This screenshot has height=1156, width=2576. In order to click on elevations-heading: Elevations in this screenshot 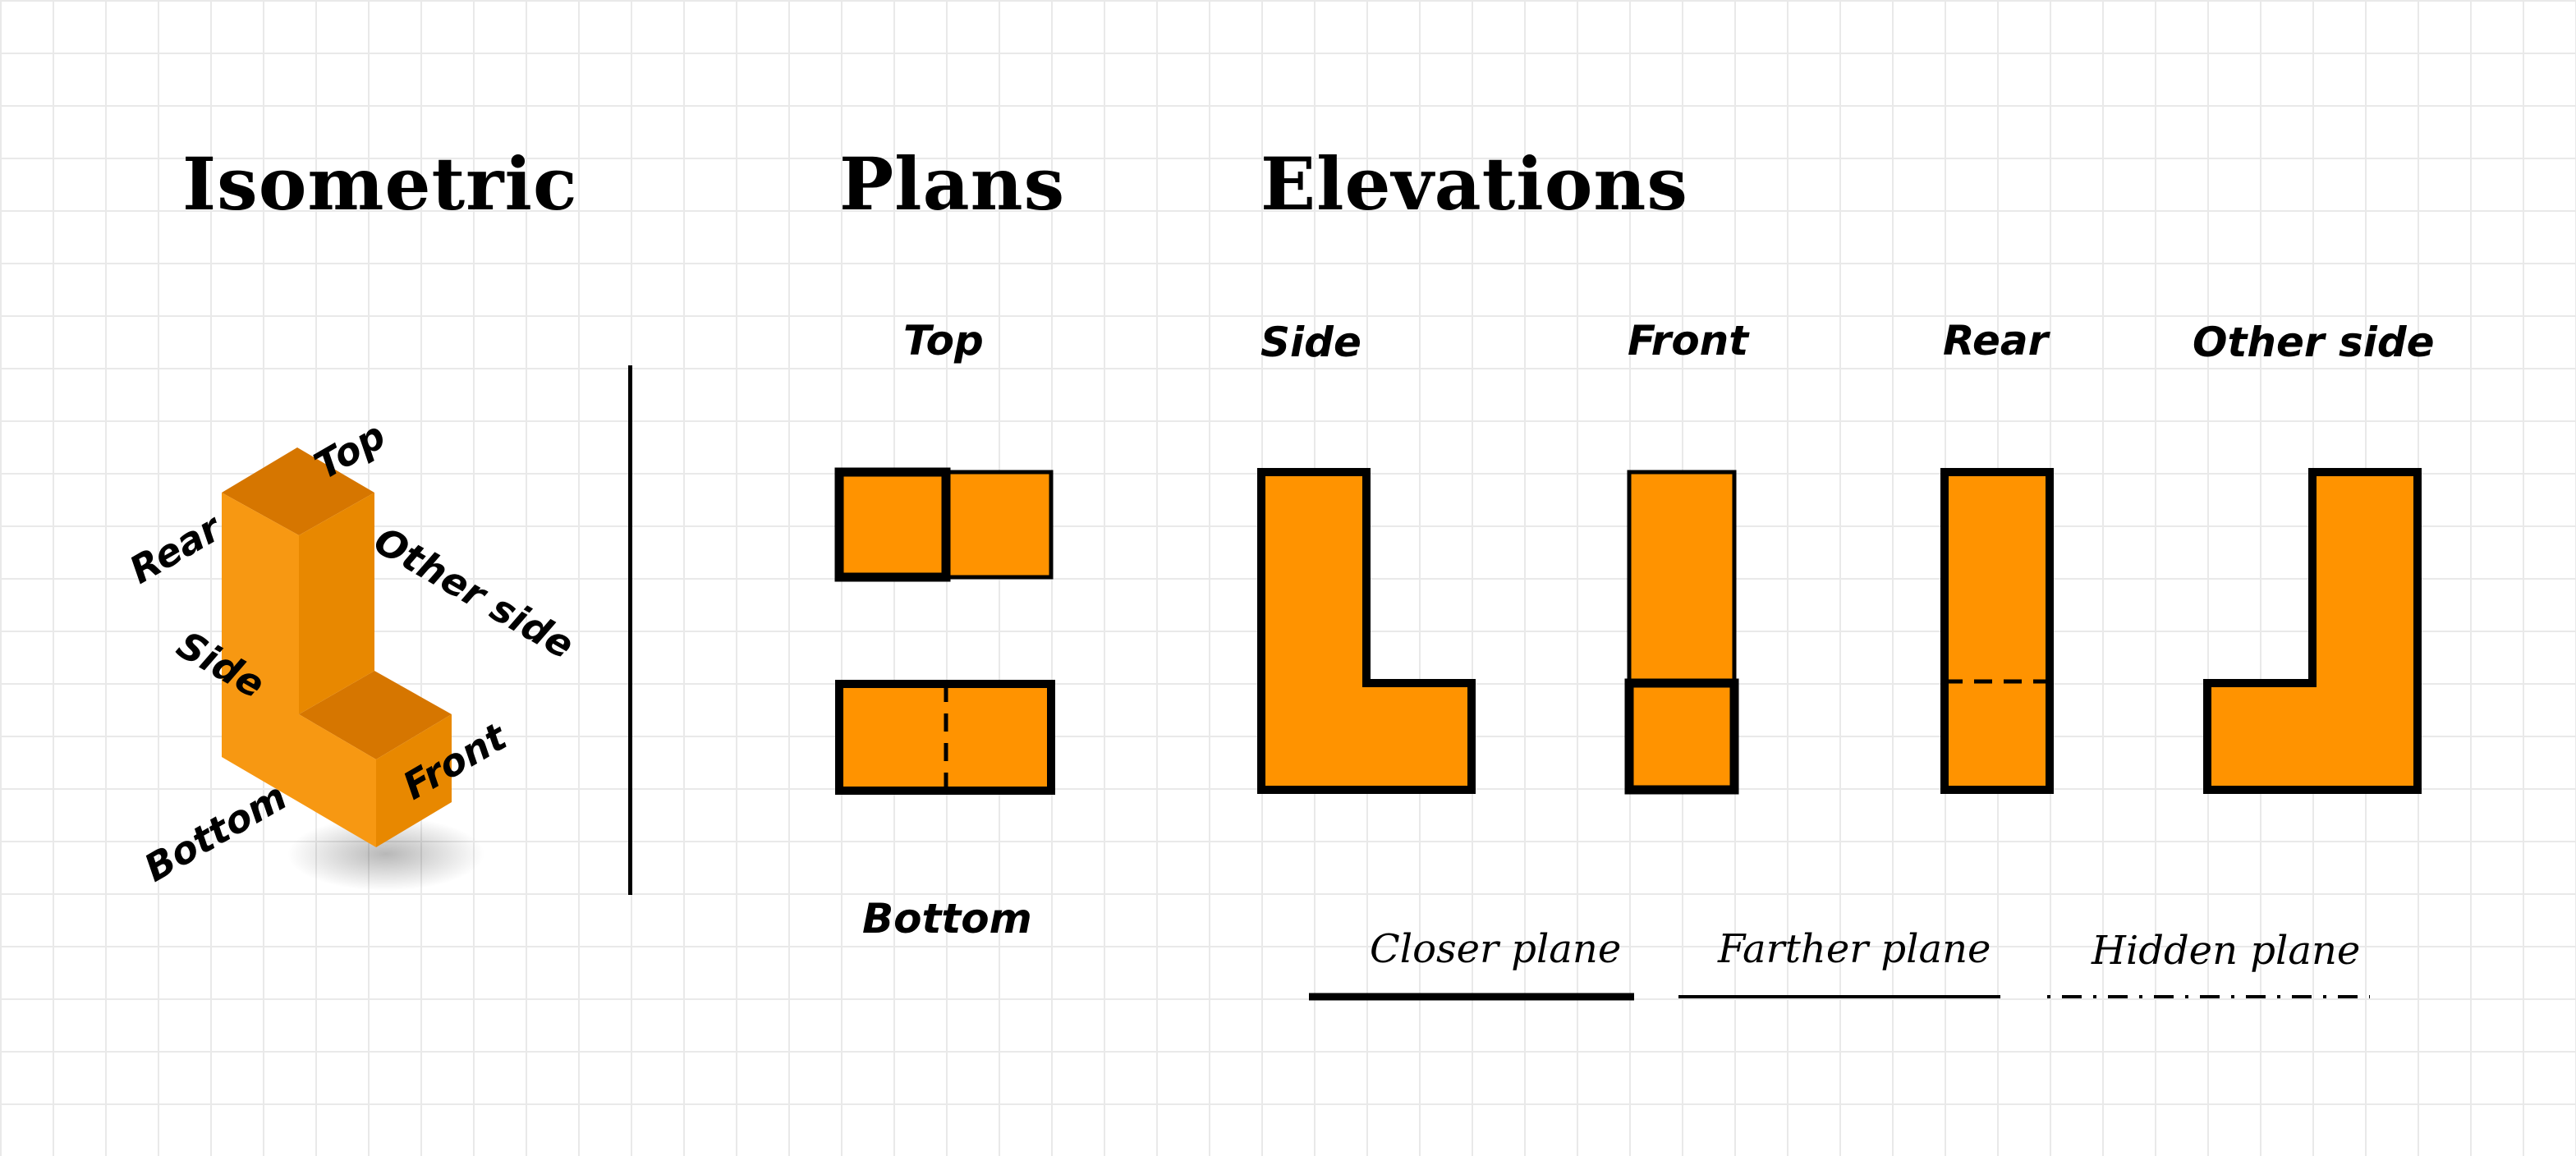, I will do `click(1474, 184)`.